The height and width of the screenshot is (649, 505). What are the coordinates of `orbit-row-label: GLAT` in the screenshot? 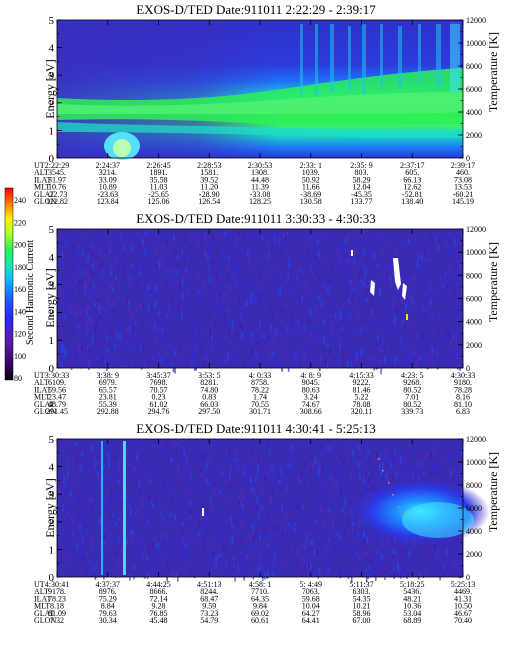 It's located at (44, 613).